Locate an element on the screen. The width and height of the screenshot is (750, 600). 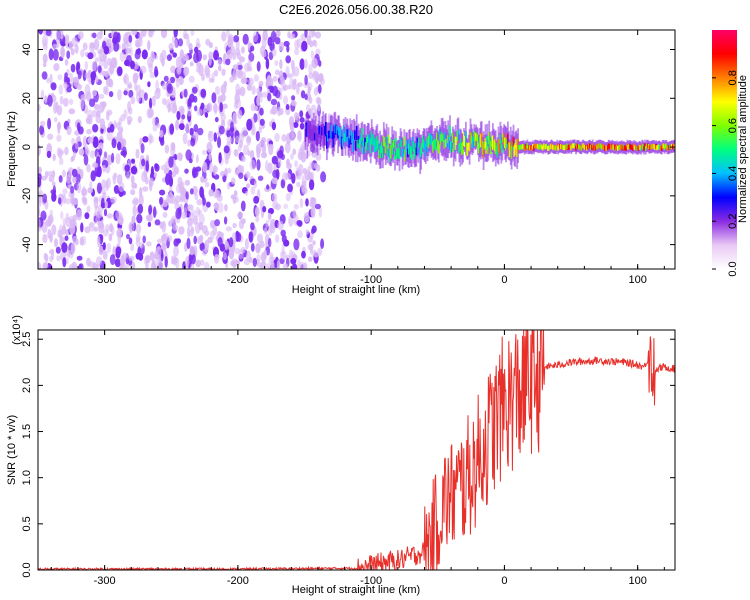
y-tick-label: 1.5 is located at coordinates (27, 431).